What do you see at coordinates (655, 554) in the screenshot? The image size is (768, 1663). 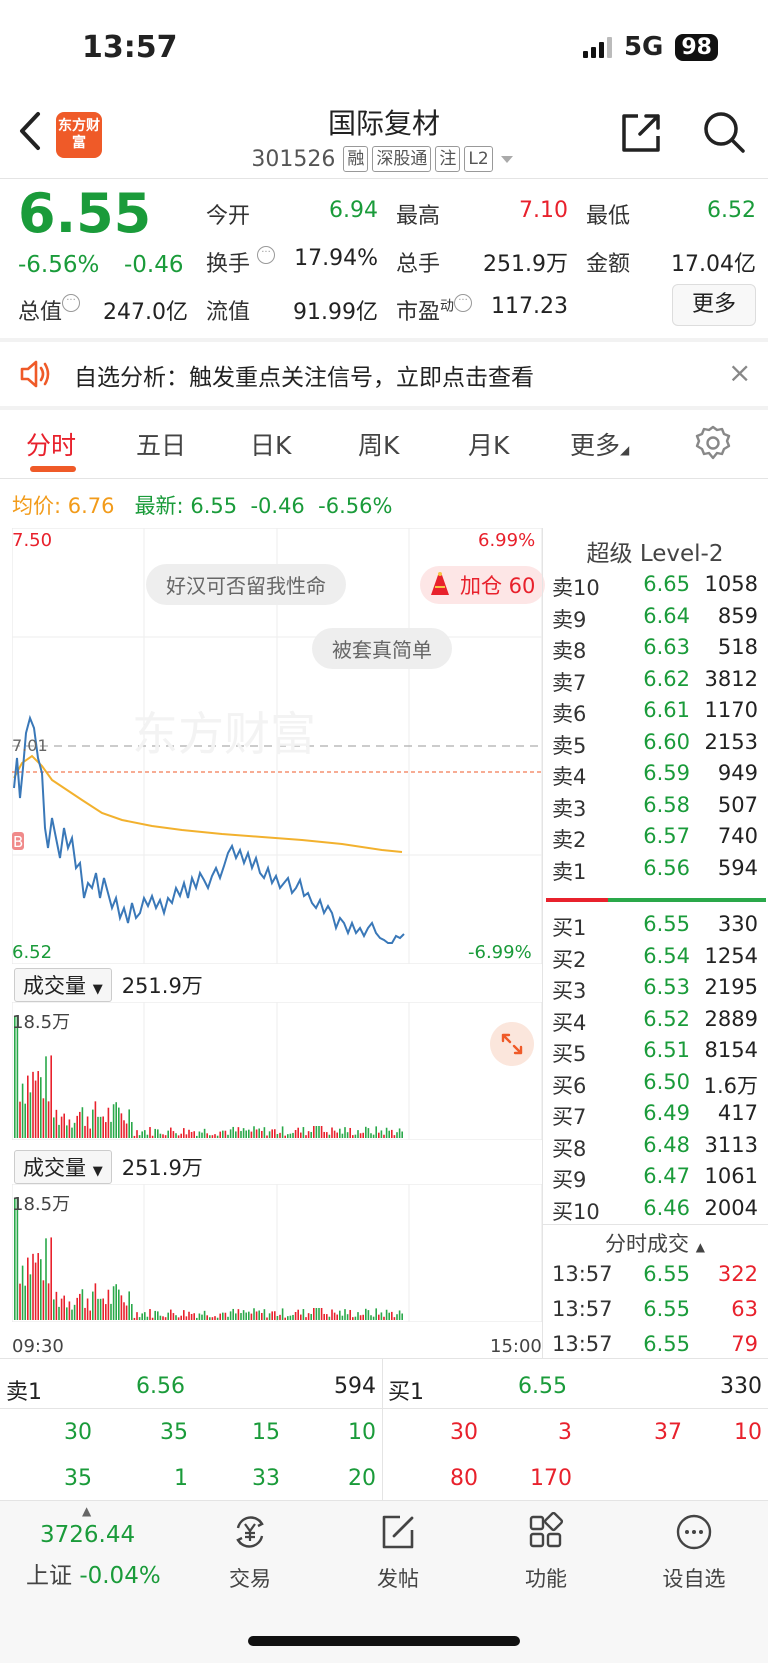 I see `order-book-title: 超级 Level-2` at bounding box center [655, 554].